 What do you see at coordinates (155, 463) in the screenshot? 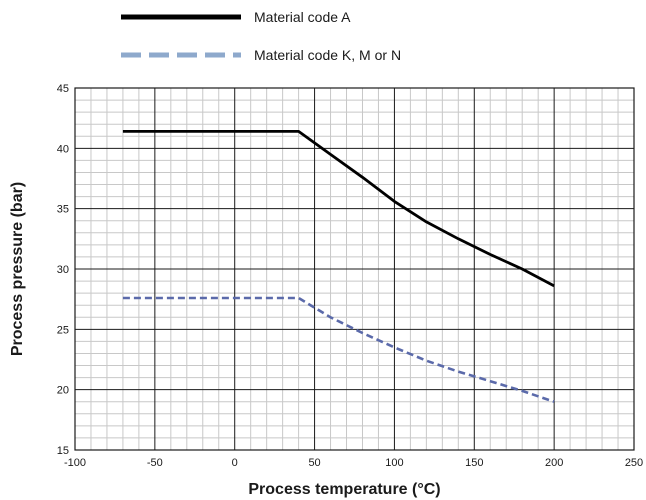
I see `x-tick-label: -50` at bounding box center [155, 463].